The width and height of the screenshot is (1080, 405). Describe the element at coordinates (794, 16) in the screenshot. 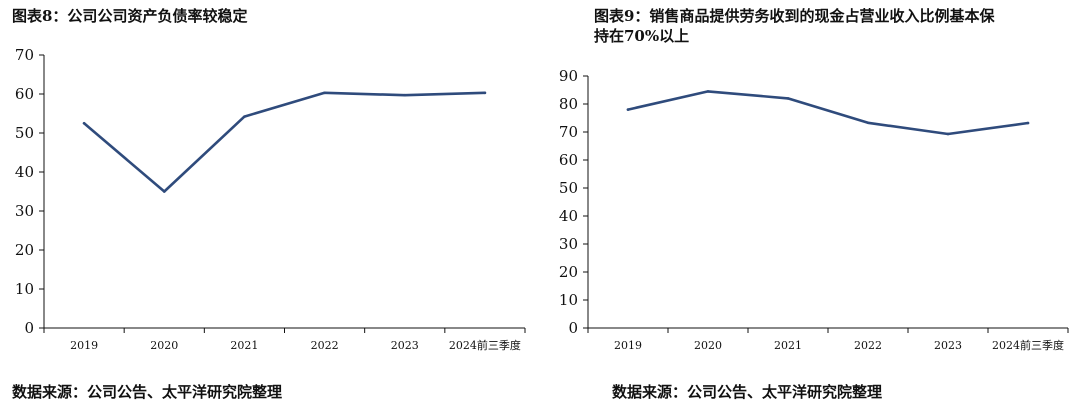

I see `figure-9-title-line-1: 图表9：销售商品提供劳务收到的现金占营业收入比例基本保` at that location.